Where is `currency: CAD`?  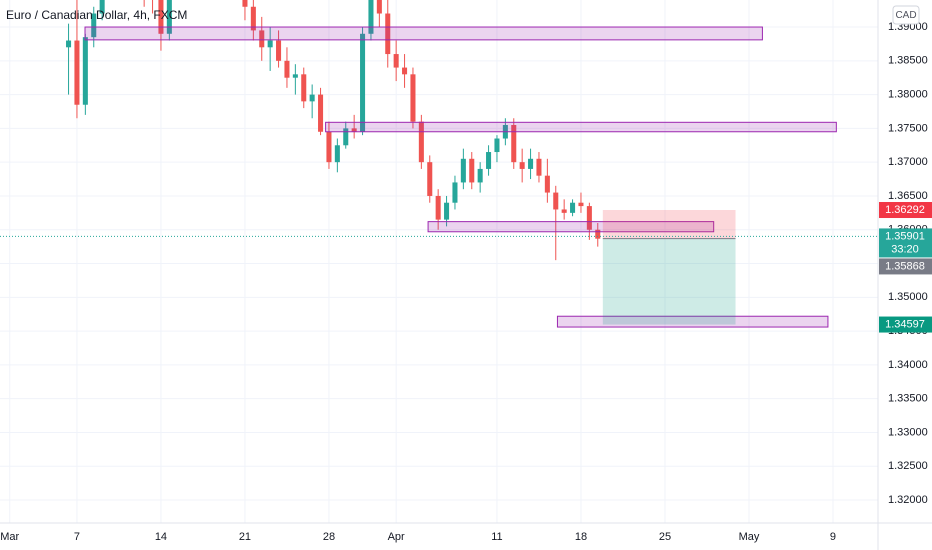
currency: CAD is located at coordinates (905, 15).